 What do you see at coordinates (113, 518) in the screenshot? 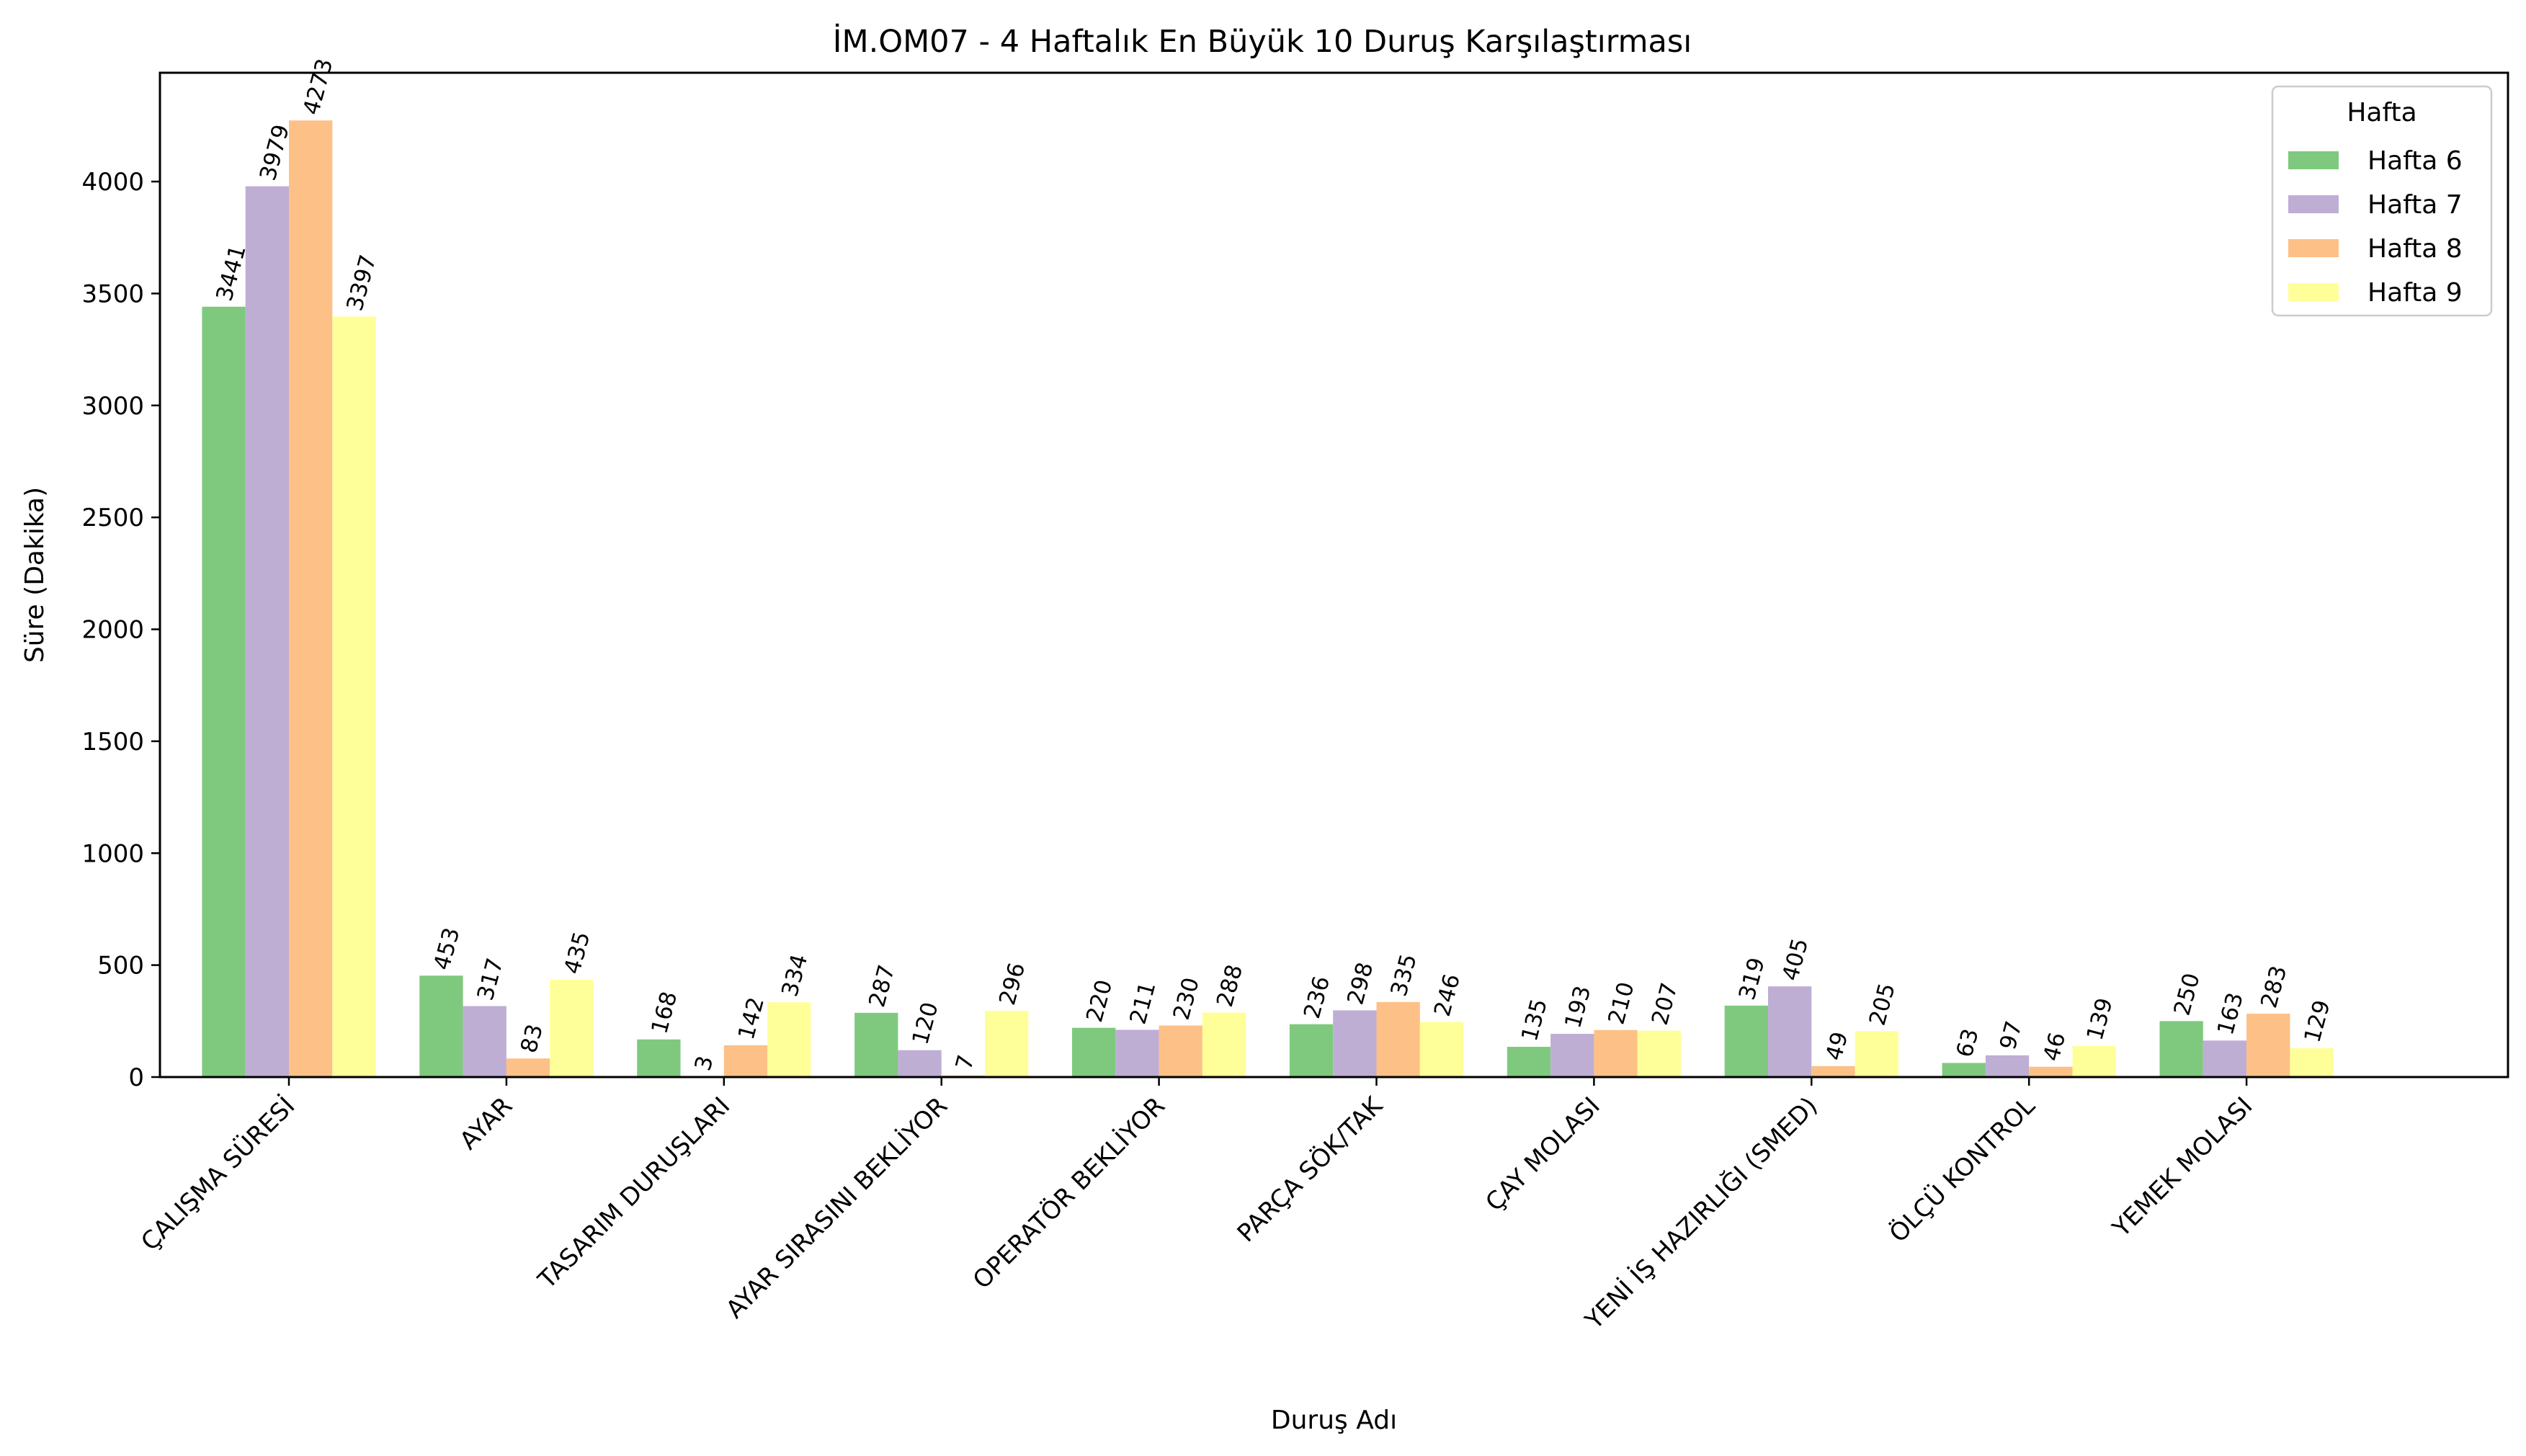
I see `y-tick-label: 2500` at bounding box center [113, 518].